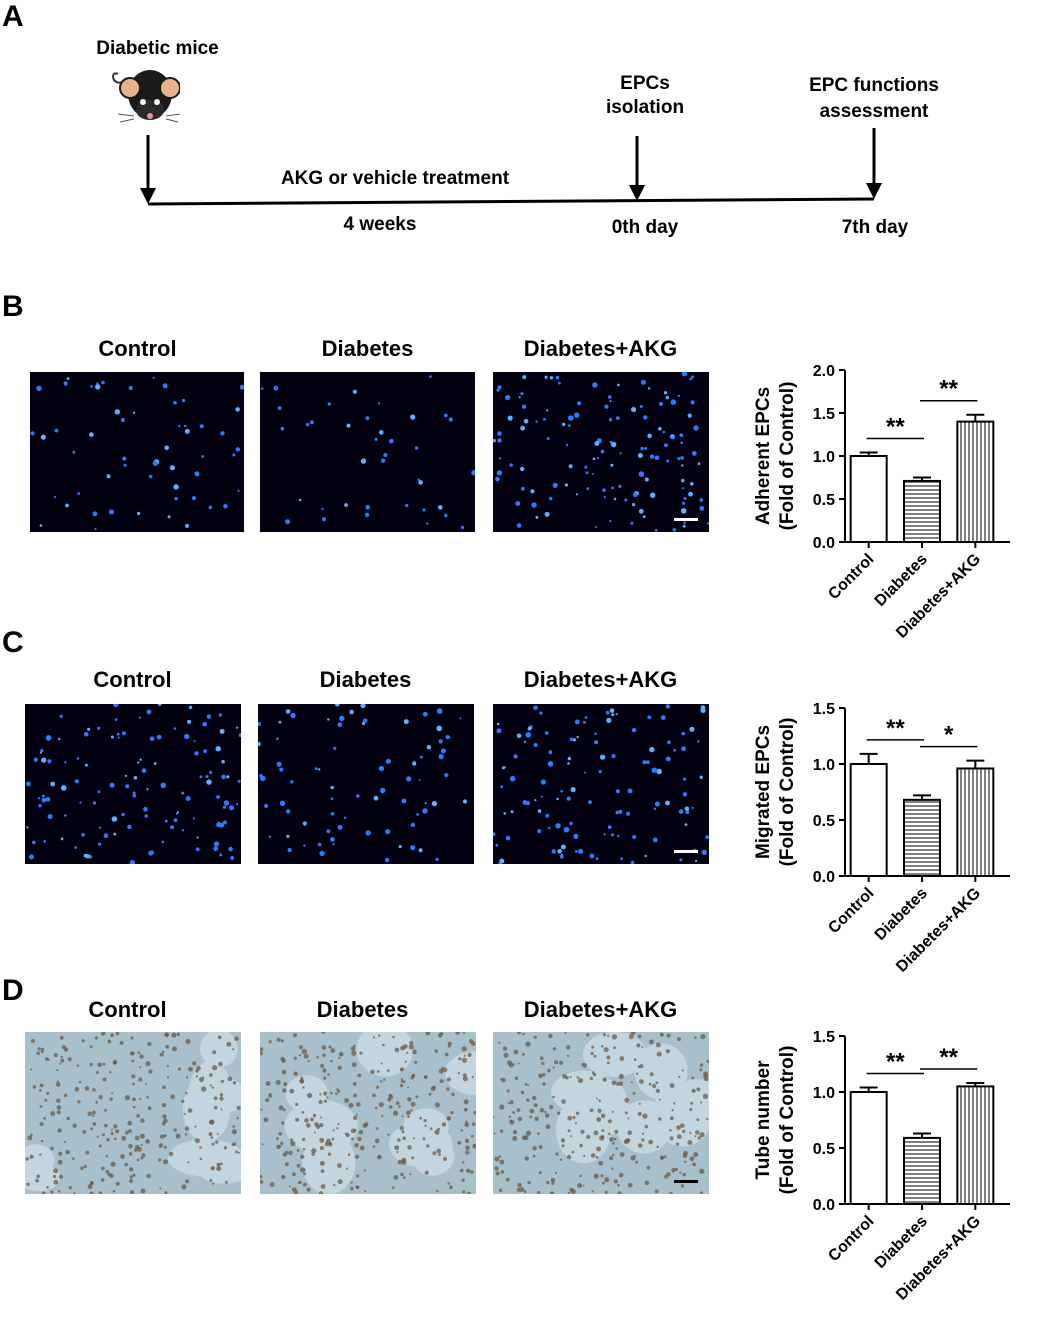 The image size is (1038, 1321). Describe the element at coordinates (511, 167) in the screenshot. I see `timeline` at that location.